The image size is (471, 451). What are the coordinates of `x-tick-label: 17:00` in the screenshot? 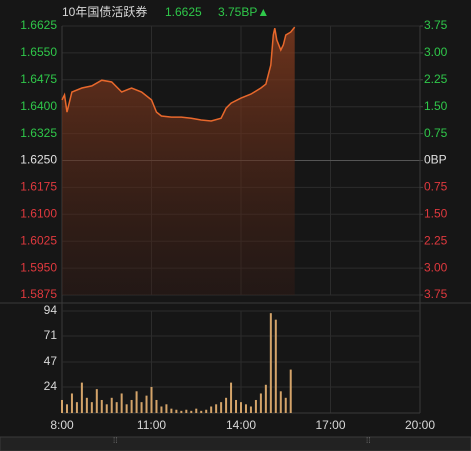 It's located at (330, 425).